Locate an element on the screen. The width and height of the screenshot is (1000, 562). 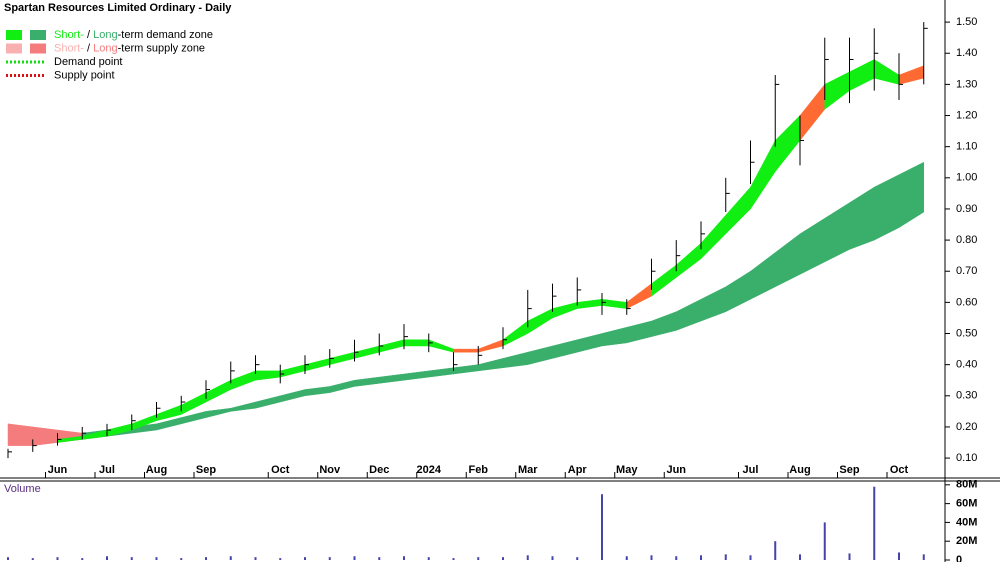
legend-entry: Demand point is located at coordinates (88, 62).